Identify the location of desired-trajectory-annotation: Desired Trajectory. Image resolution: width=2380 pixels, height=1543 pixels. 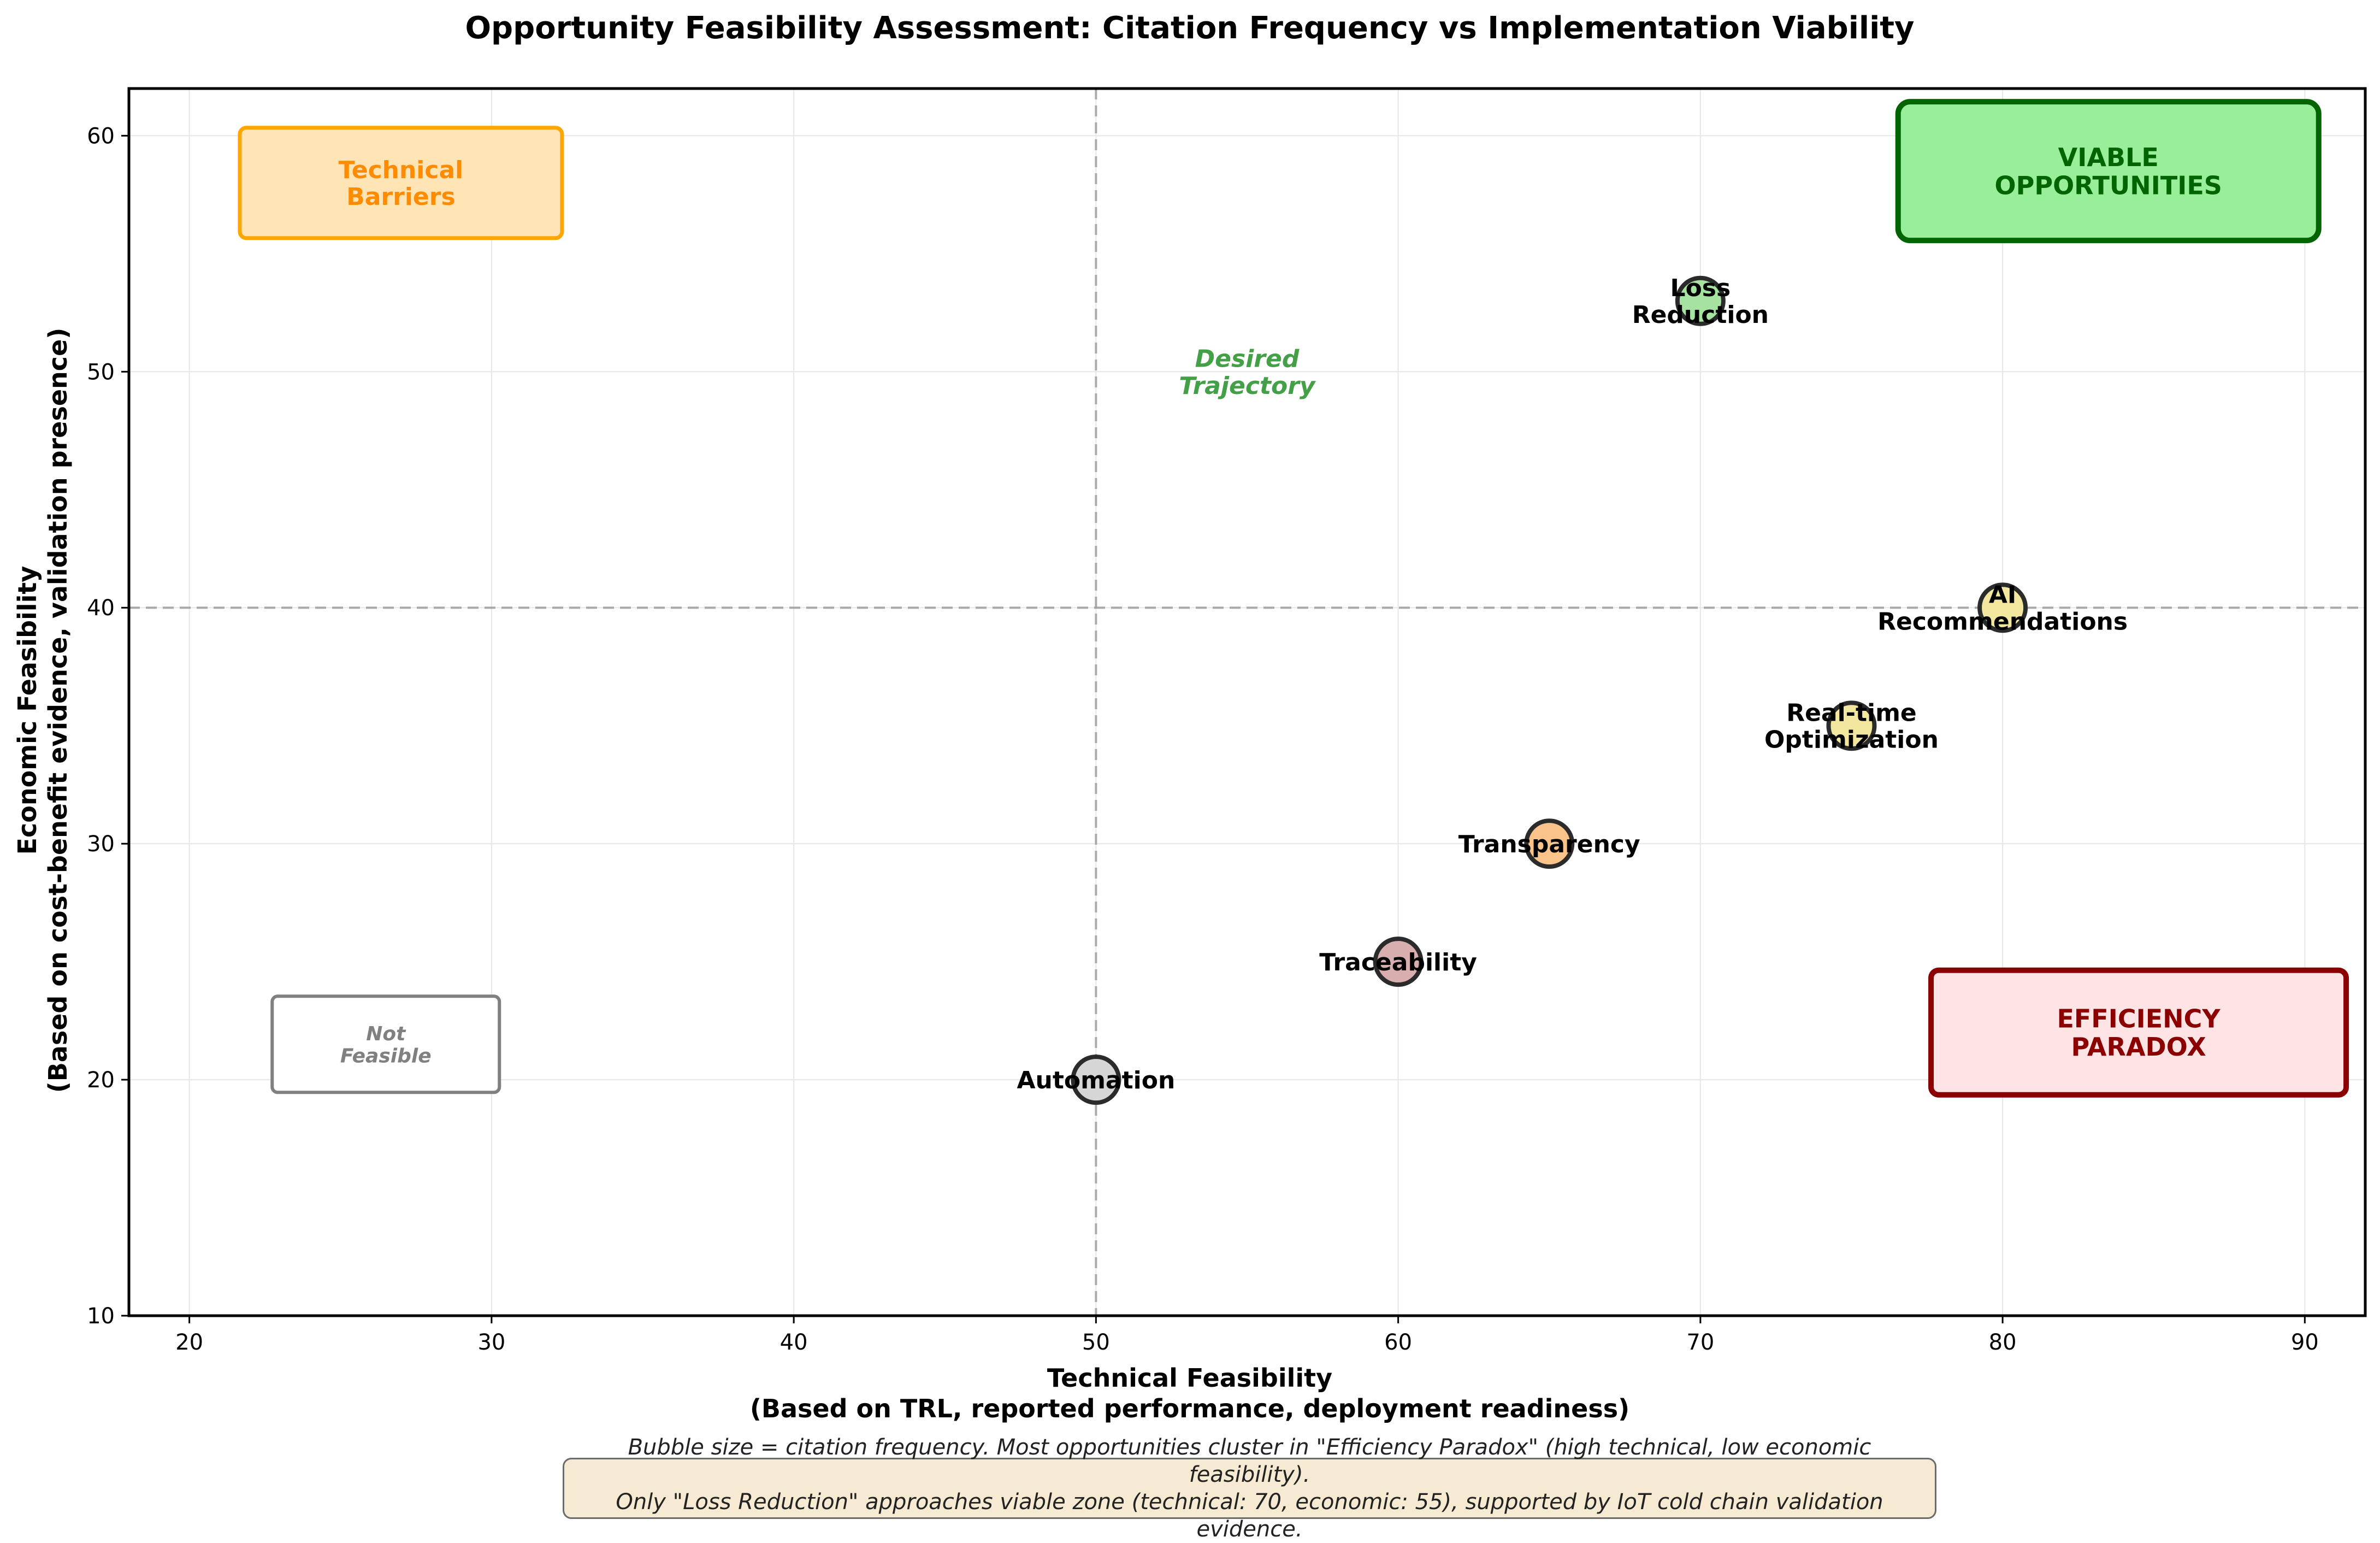
(1247, 372).